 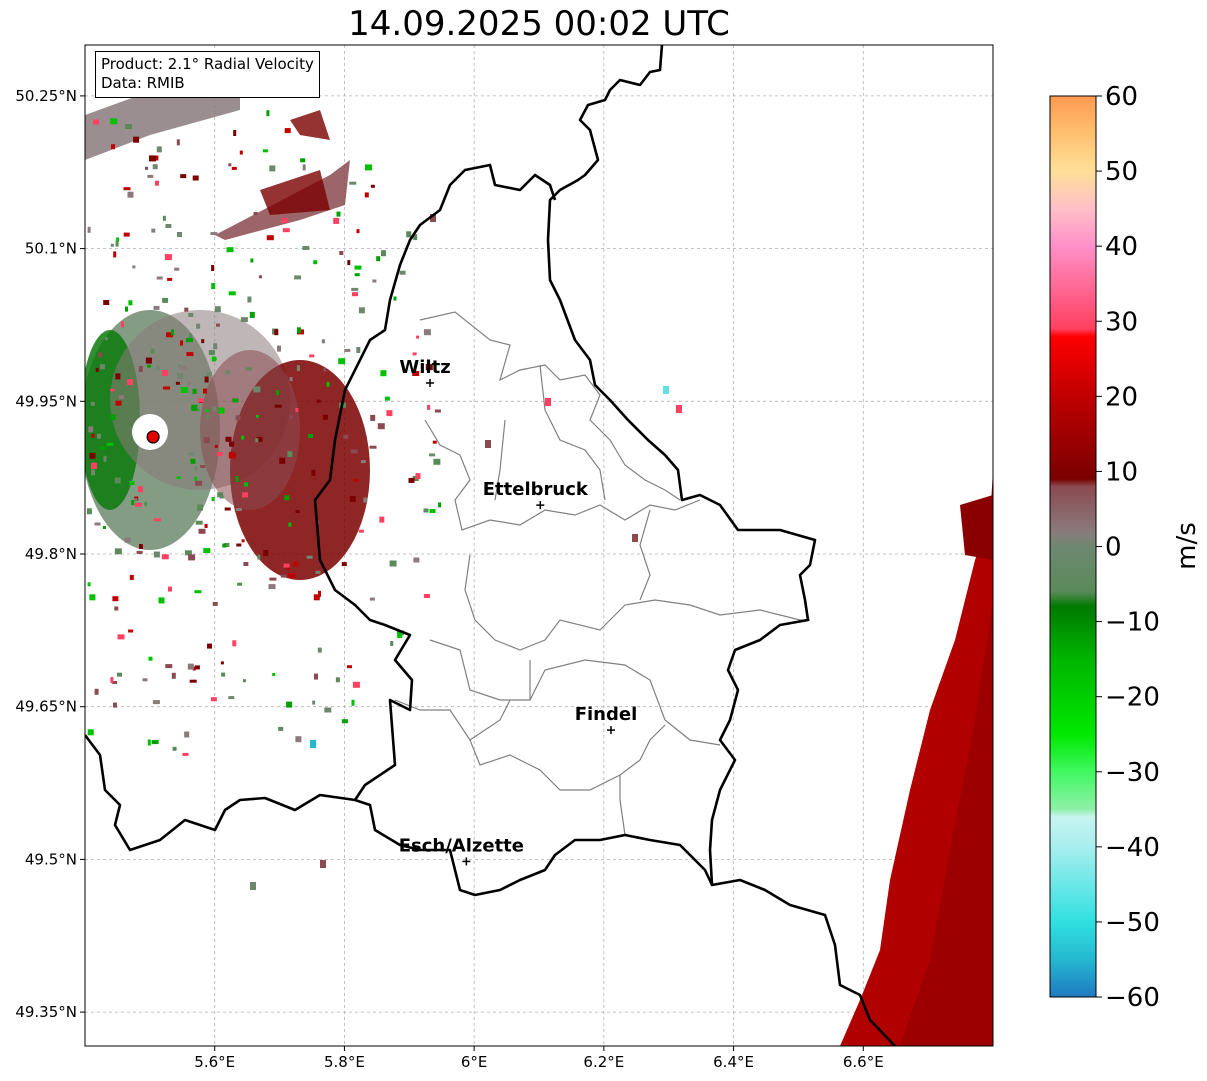 I want to click on lat-tick-label: 49.35°N, so click(x=46, y=1012).